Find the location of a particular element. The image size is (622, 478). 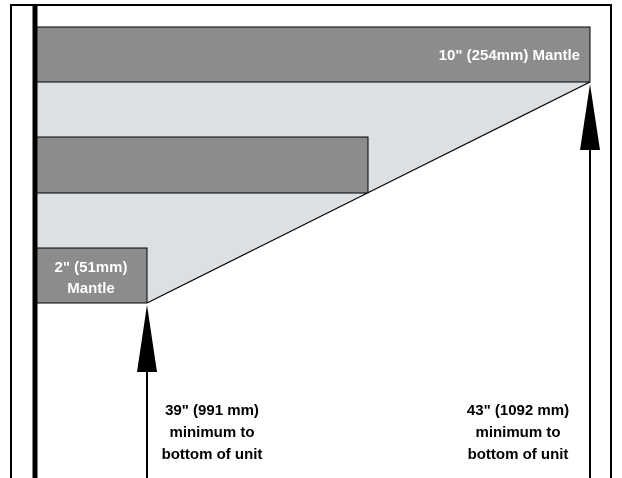

left-arrow-head is located at coordinates (147, 338).